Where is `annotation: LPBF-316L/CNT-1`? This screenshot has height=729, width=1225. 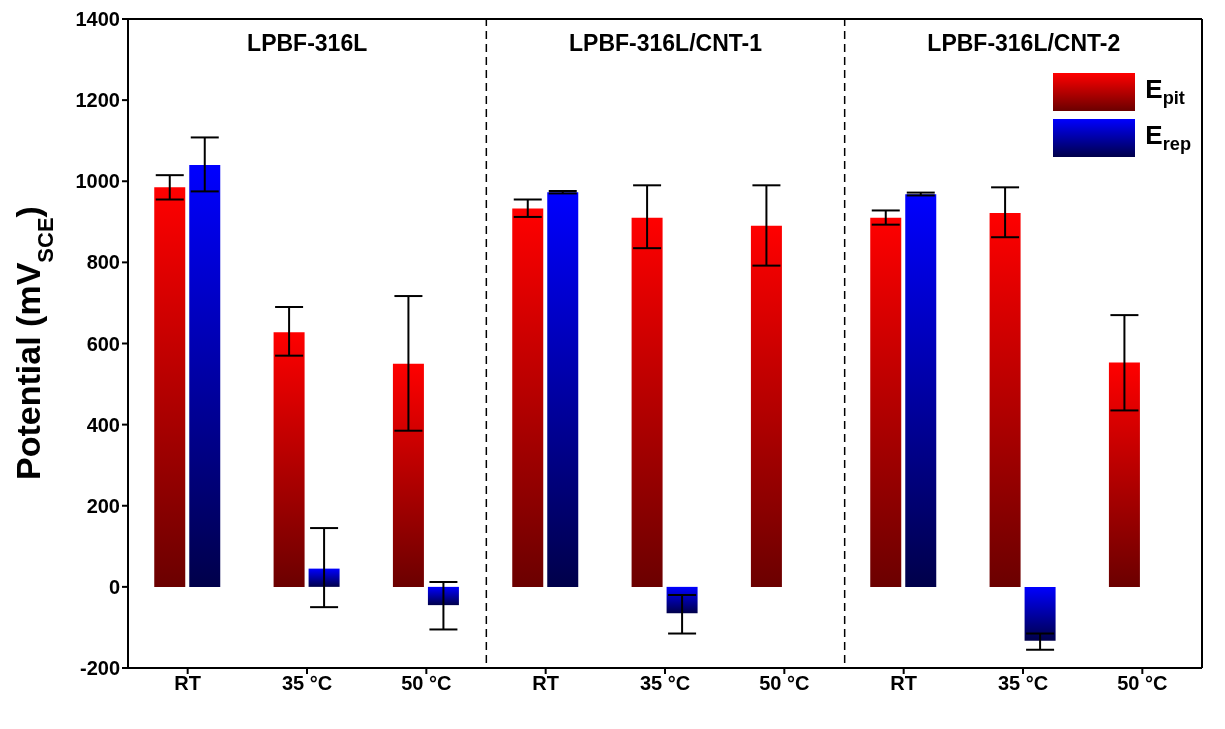 annotation: LPBF-316L/CNT-1 is located at coordinates (665, 43).